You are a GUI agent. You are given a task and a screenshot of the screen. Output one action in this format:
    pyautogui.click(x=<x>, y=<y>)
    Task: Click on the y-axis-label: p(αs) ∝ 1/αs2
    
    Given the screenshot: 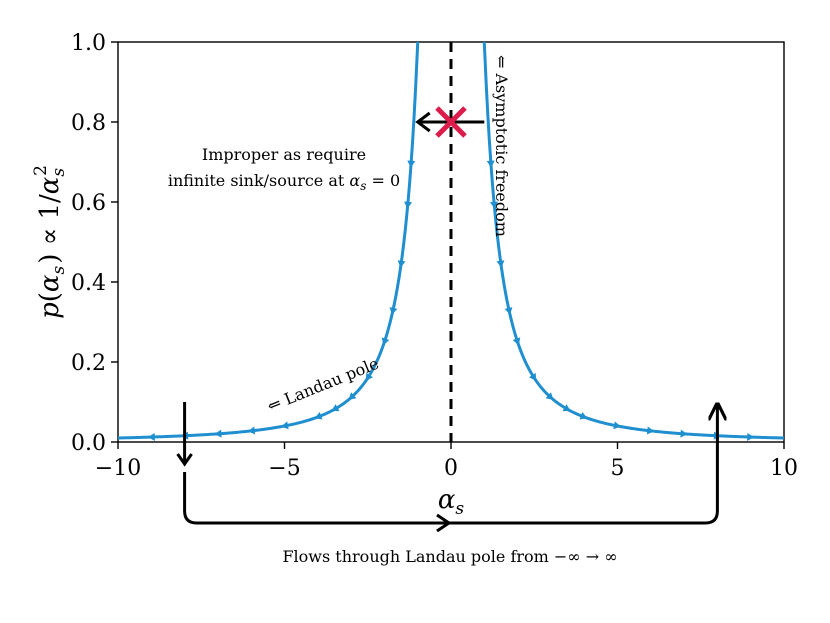 What is the action you would take?
    pyautogui.click(x=50, y=242)
    